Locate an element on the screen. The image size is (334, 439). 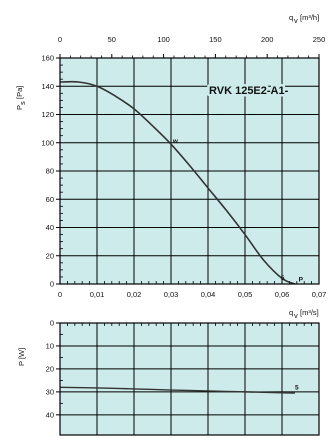
y-tick-label: 60 is located at coordinates (50, 199).